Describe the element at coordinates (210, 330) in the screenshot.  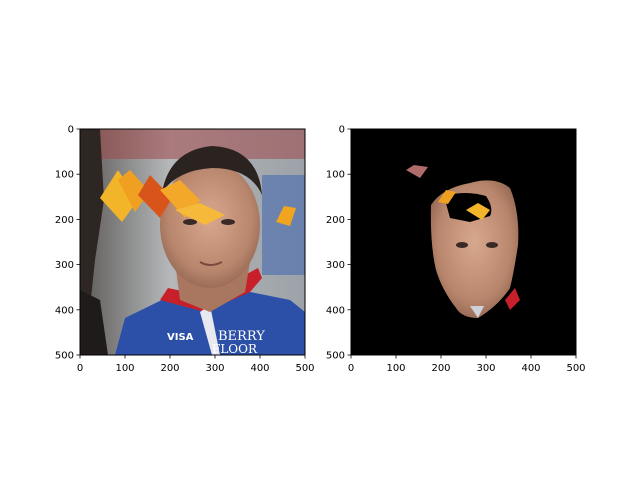
I see `jersey-zip` at that location.